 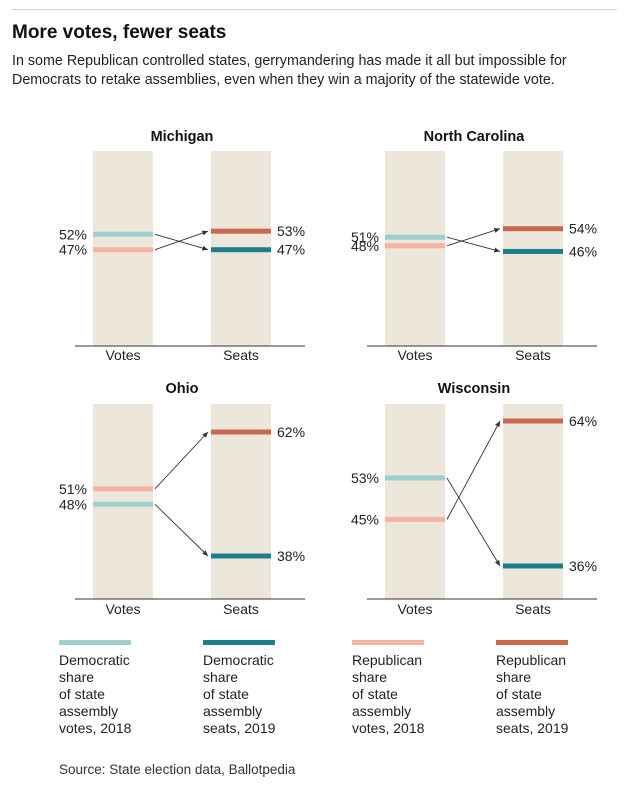 What do you see at coordinates (181, 389) in the screenshot?
I see `chart-title-ohio: Ohio` at bounding box center [181, 389].